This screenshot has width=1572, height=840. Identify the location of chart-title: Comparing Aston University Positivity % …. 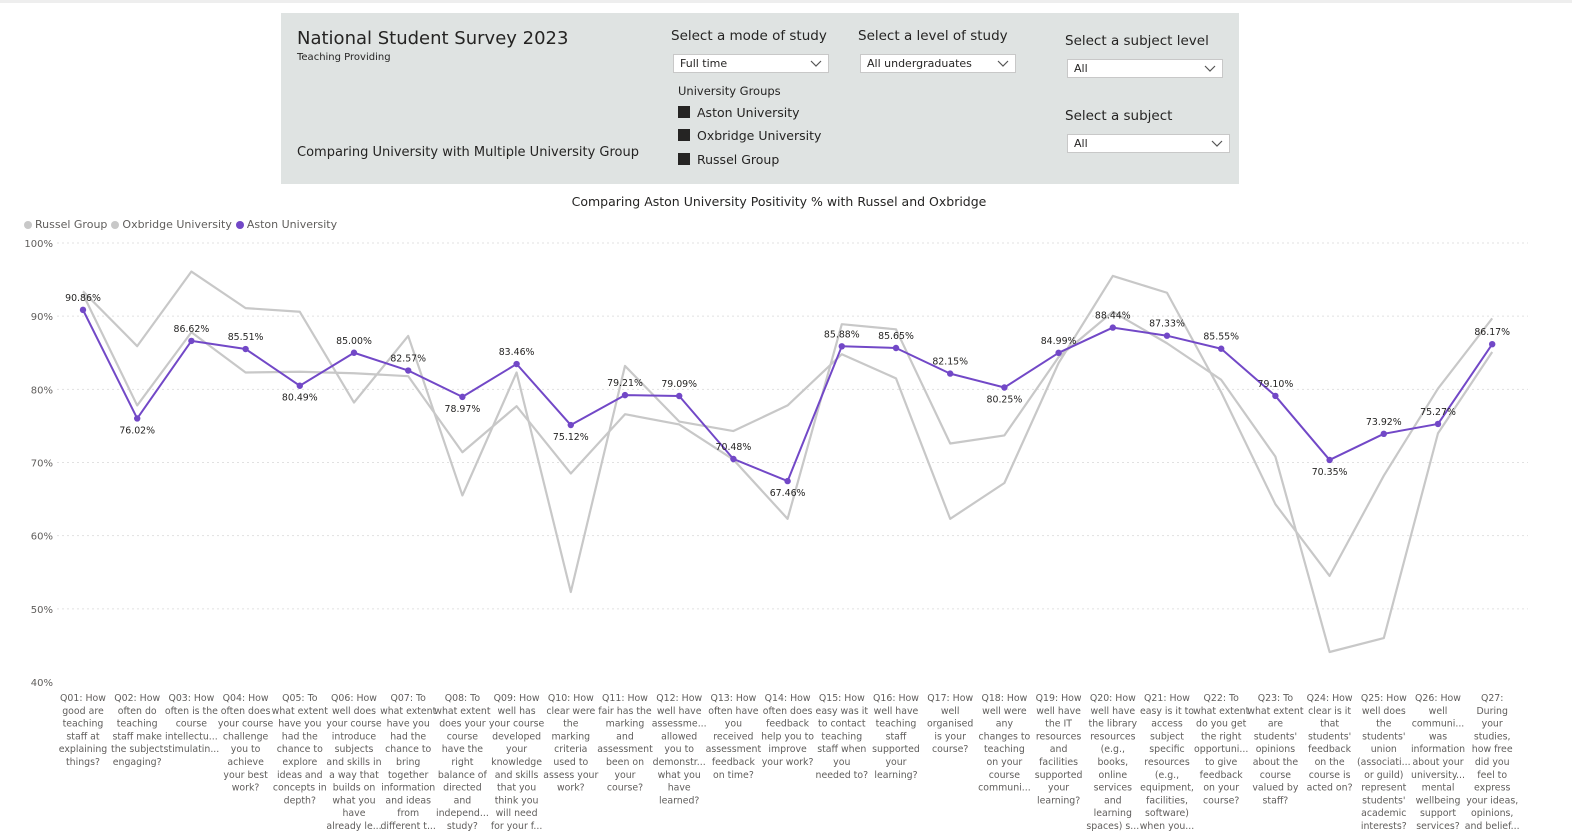
(779, 201).